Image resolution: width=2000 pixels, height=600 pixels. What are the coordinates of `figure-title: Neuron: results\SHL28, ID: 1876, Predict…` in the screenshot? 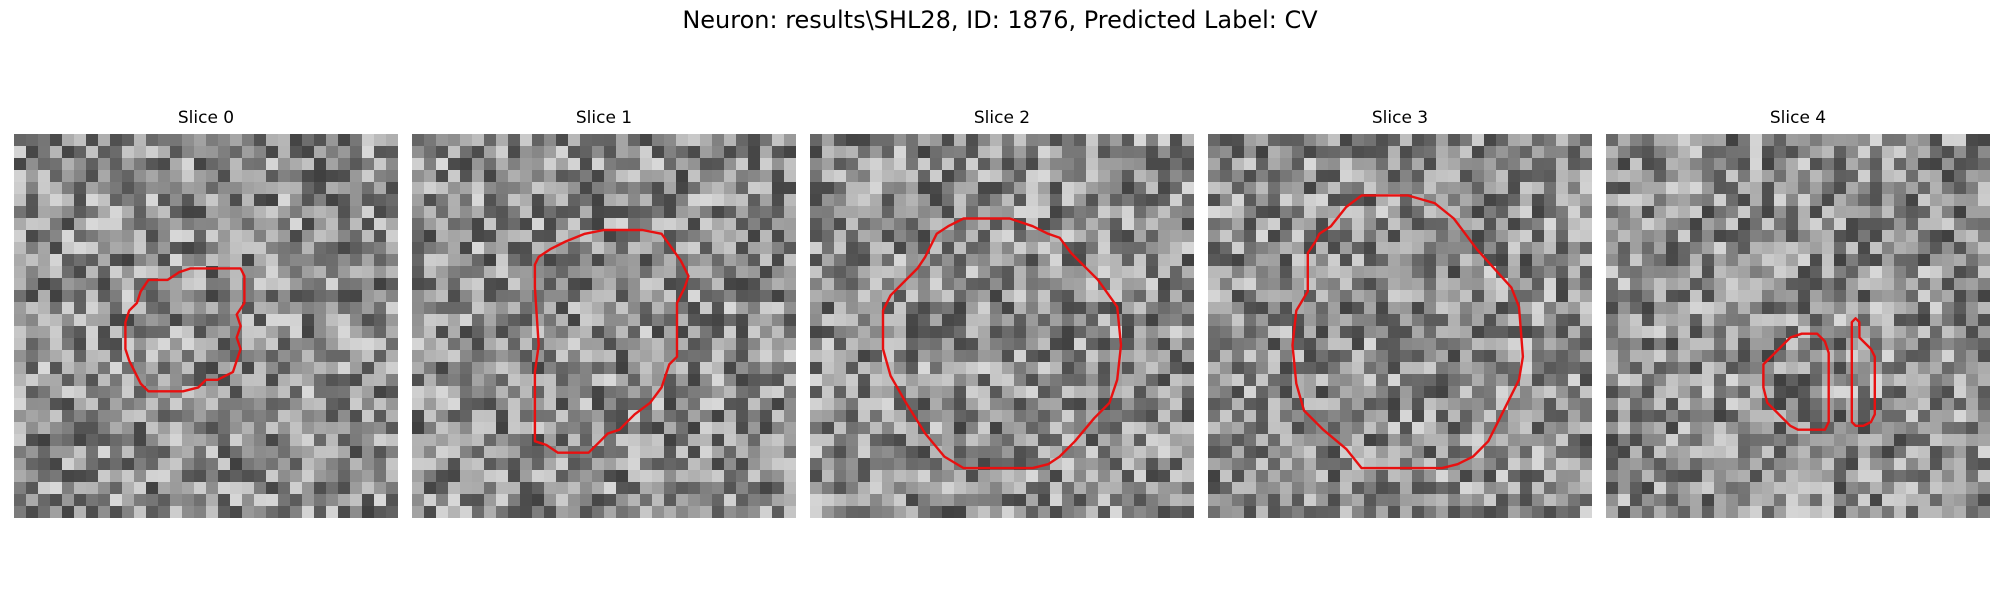 It's located at (1000, 20).